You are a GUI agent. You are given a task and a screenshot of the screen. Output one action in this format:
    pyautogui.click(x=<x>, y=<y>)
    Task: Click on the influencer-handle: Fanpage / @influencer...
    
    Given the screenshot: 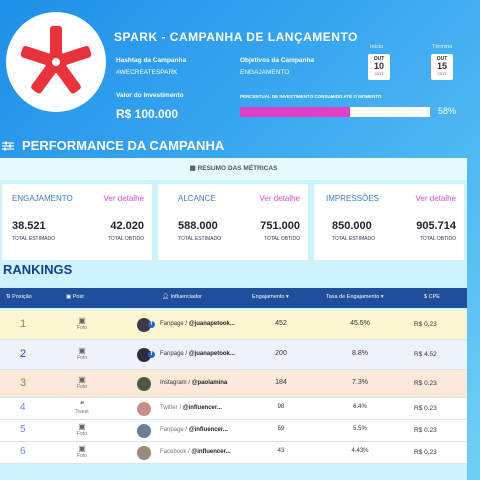 What is the action you would take?
    pyautogui.click(x=194, y=430)
    